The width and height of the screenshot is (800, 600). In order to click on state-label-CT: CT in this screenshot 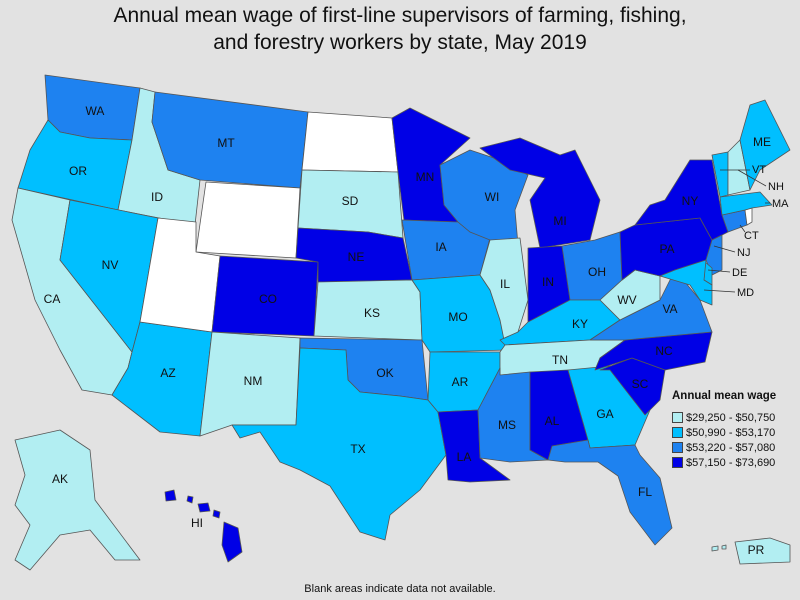, I will do `click(751, 236)`.